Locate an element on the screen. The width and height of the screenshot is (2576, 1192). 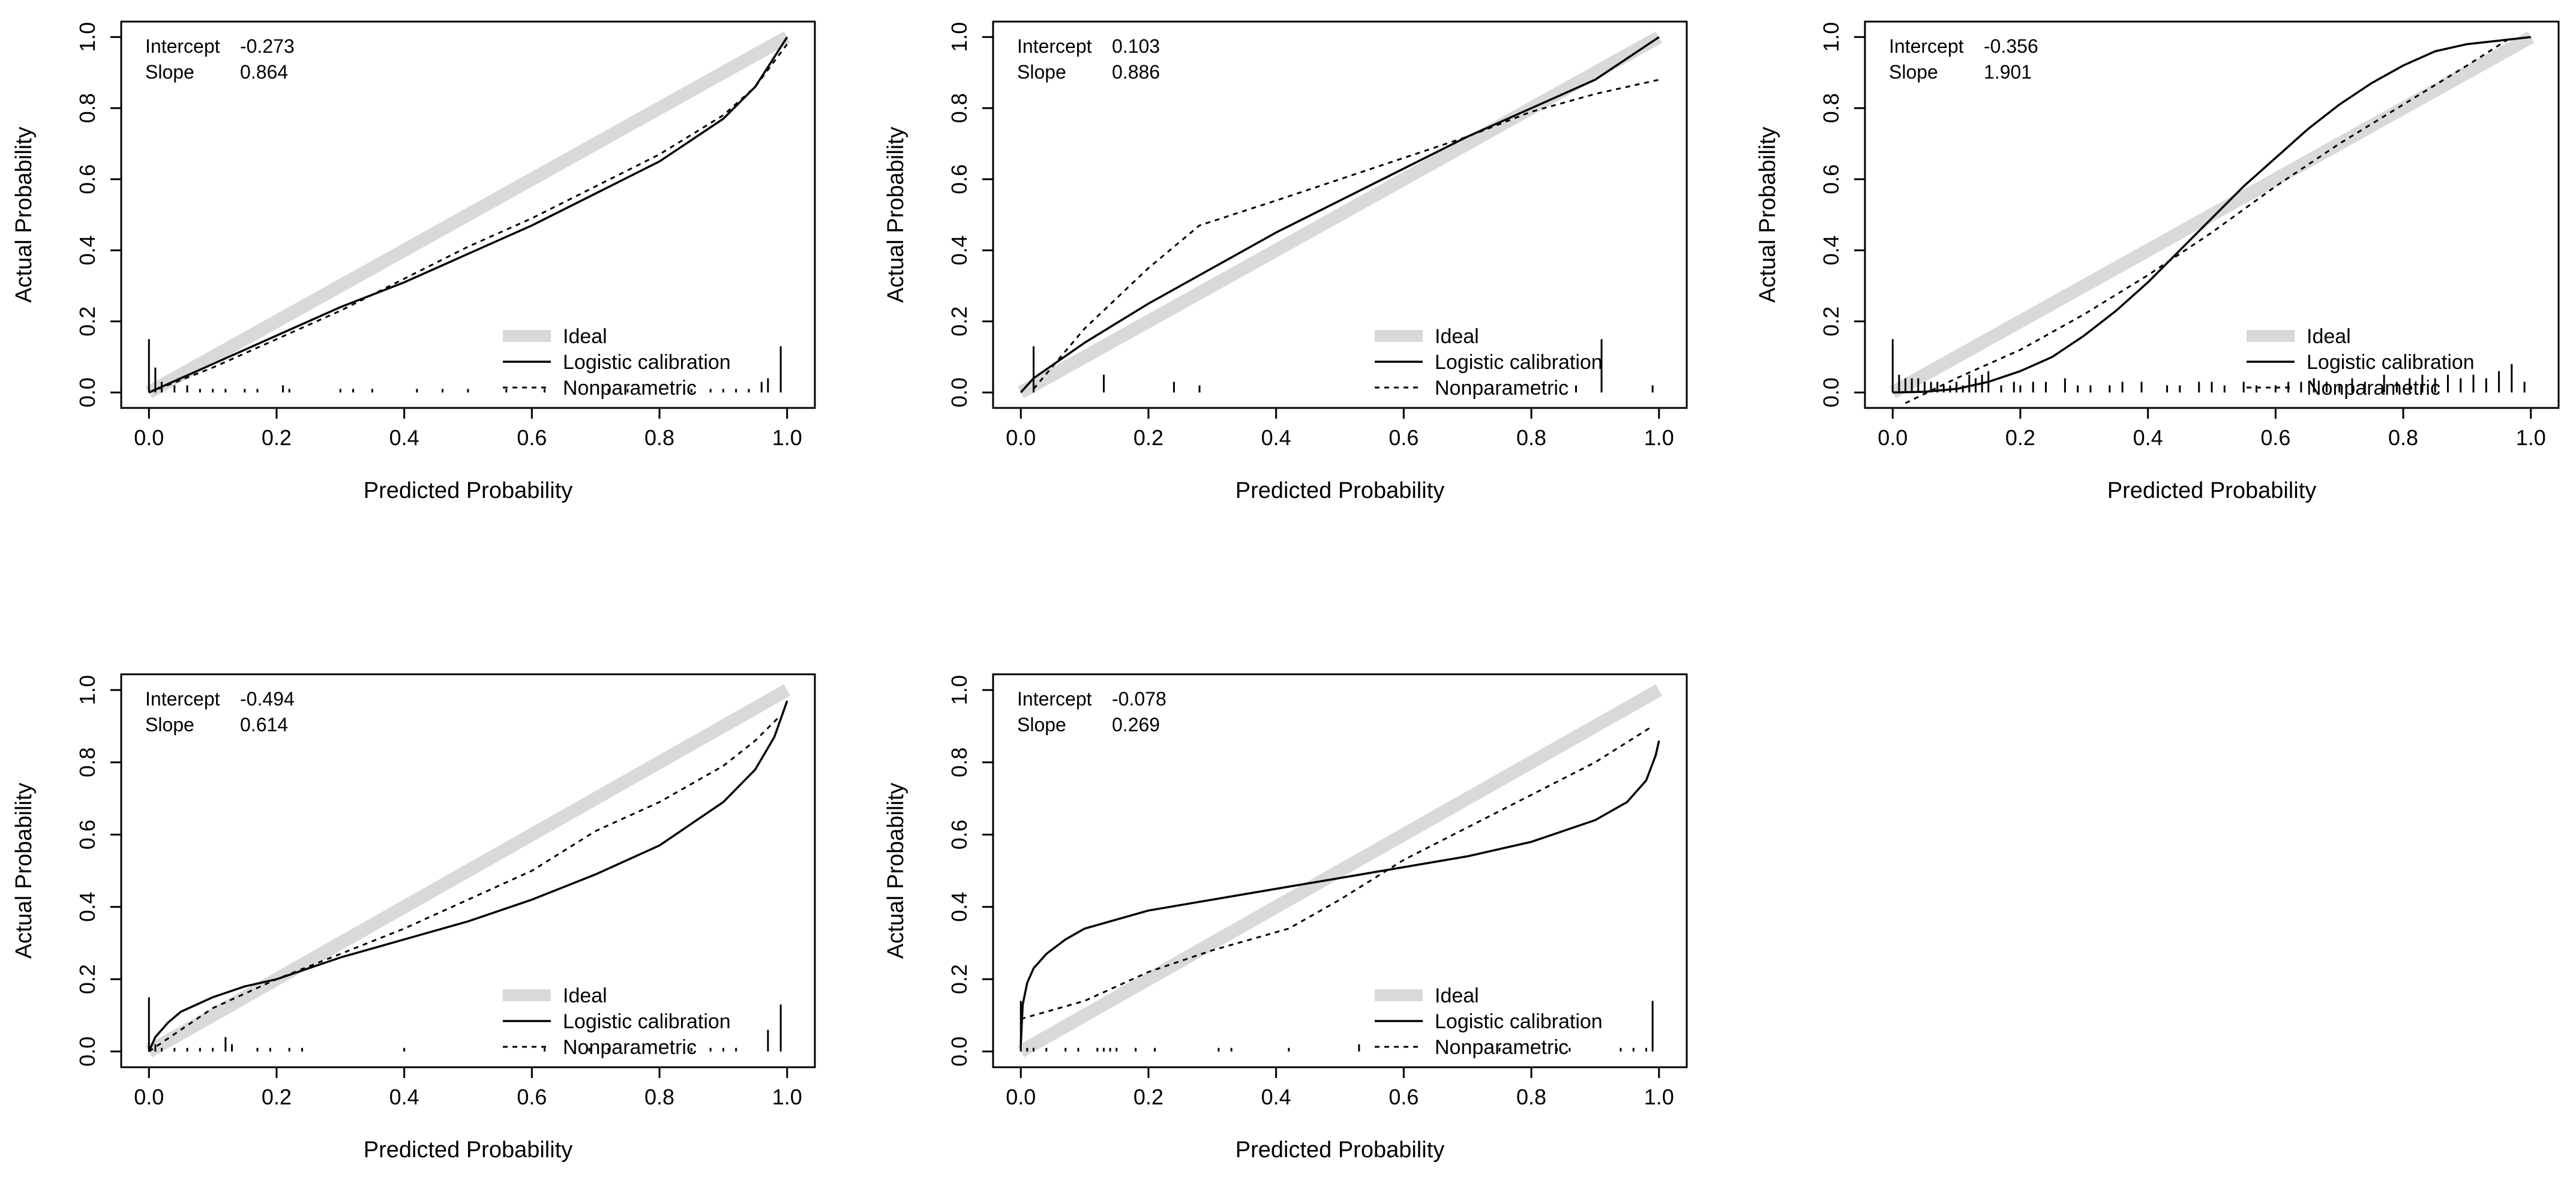
slope-value: 0.886 is located at coordinates (1136, 72).